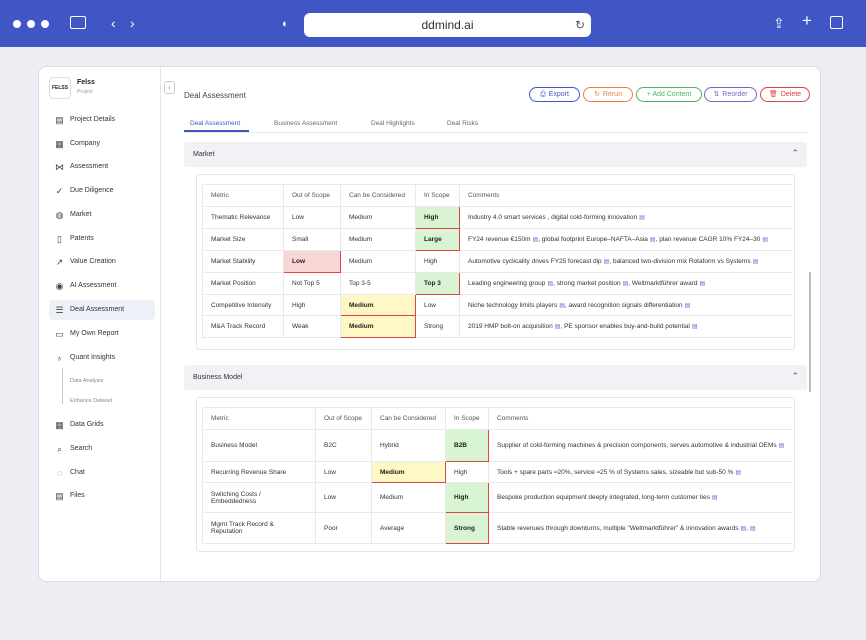 The image size is (866, 640). I want to click on comment-text: , plan revenue CAGR 10% FY24–30, so click(708, 239).